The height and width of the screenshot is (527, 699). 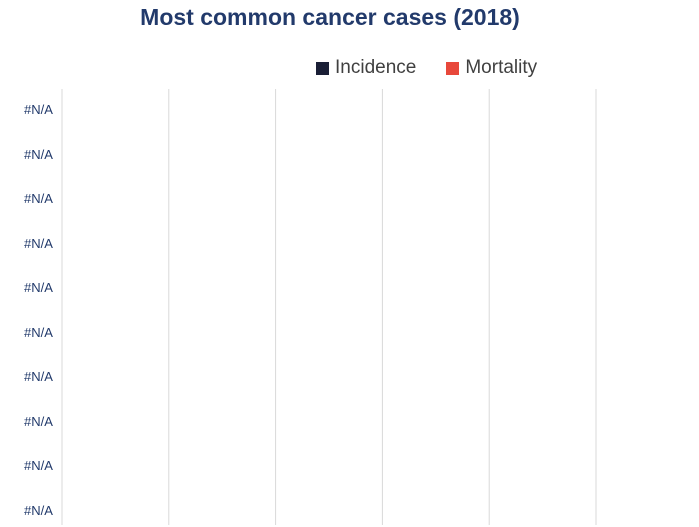 I want to click on legend-item-incidence: Incidence, so click(x=366, y=68).